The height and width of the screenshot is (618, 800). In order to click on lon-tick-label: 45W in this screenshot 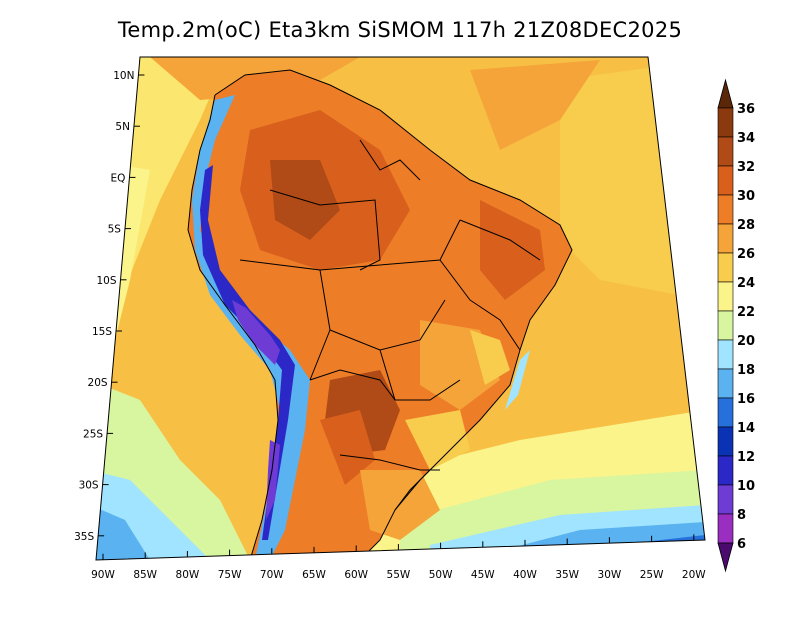, I will do `click(483, 575)`.